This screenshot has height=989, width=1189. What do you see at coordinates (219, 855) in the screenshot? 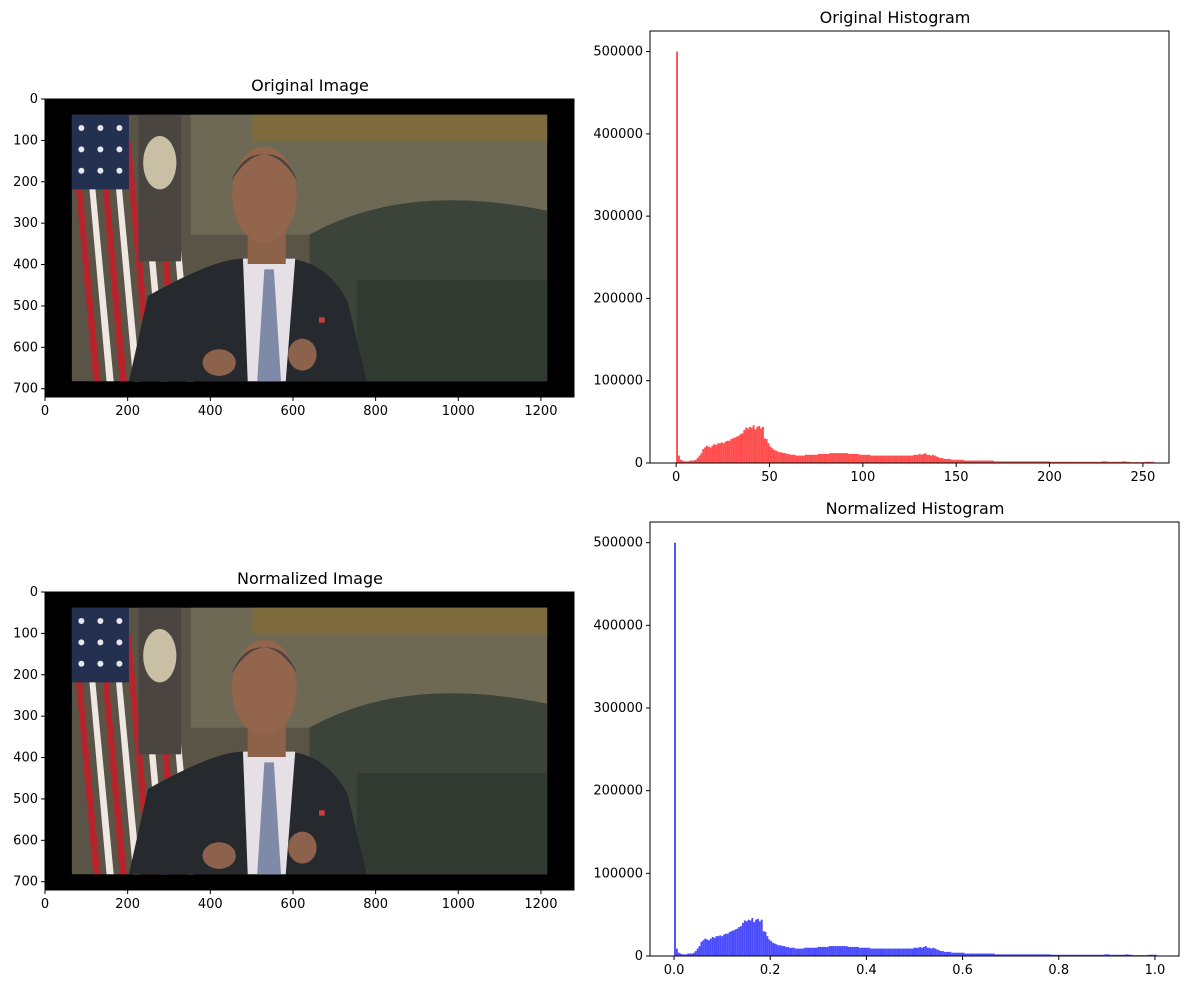
I see `left-hand` at bounding box center [219, 855].